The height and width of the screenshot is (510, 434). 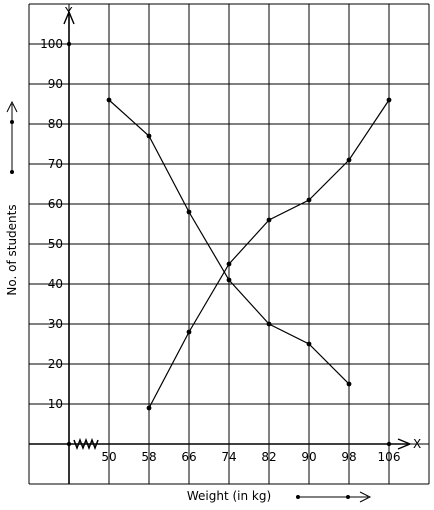 I want to click on x-tick-label: 82, so click(x=268, y=457).